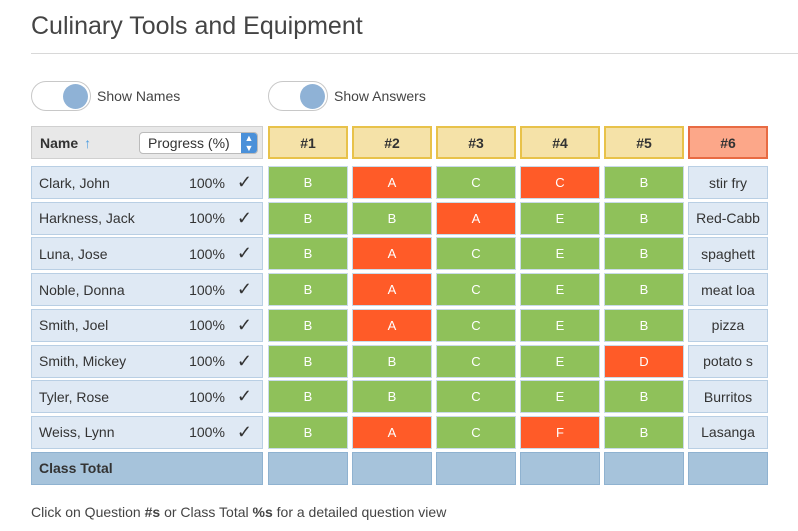 Image resolution: width=798 pixels, height=531 pixels. What do you see at coordinates (83, 361) in the screenshot?
I see `student-name: Smith, Mickey` at bounding box center [83, 361].